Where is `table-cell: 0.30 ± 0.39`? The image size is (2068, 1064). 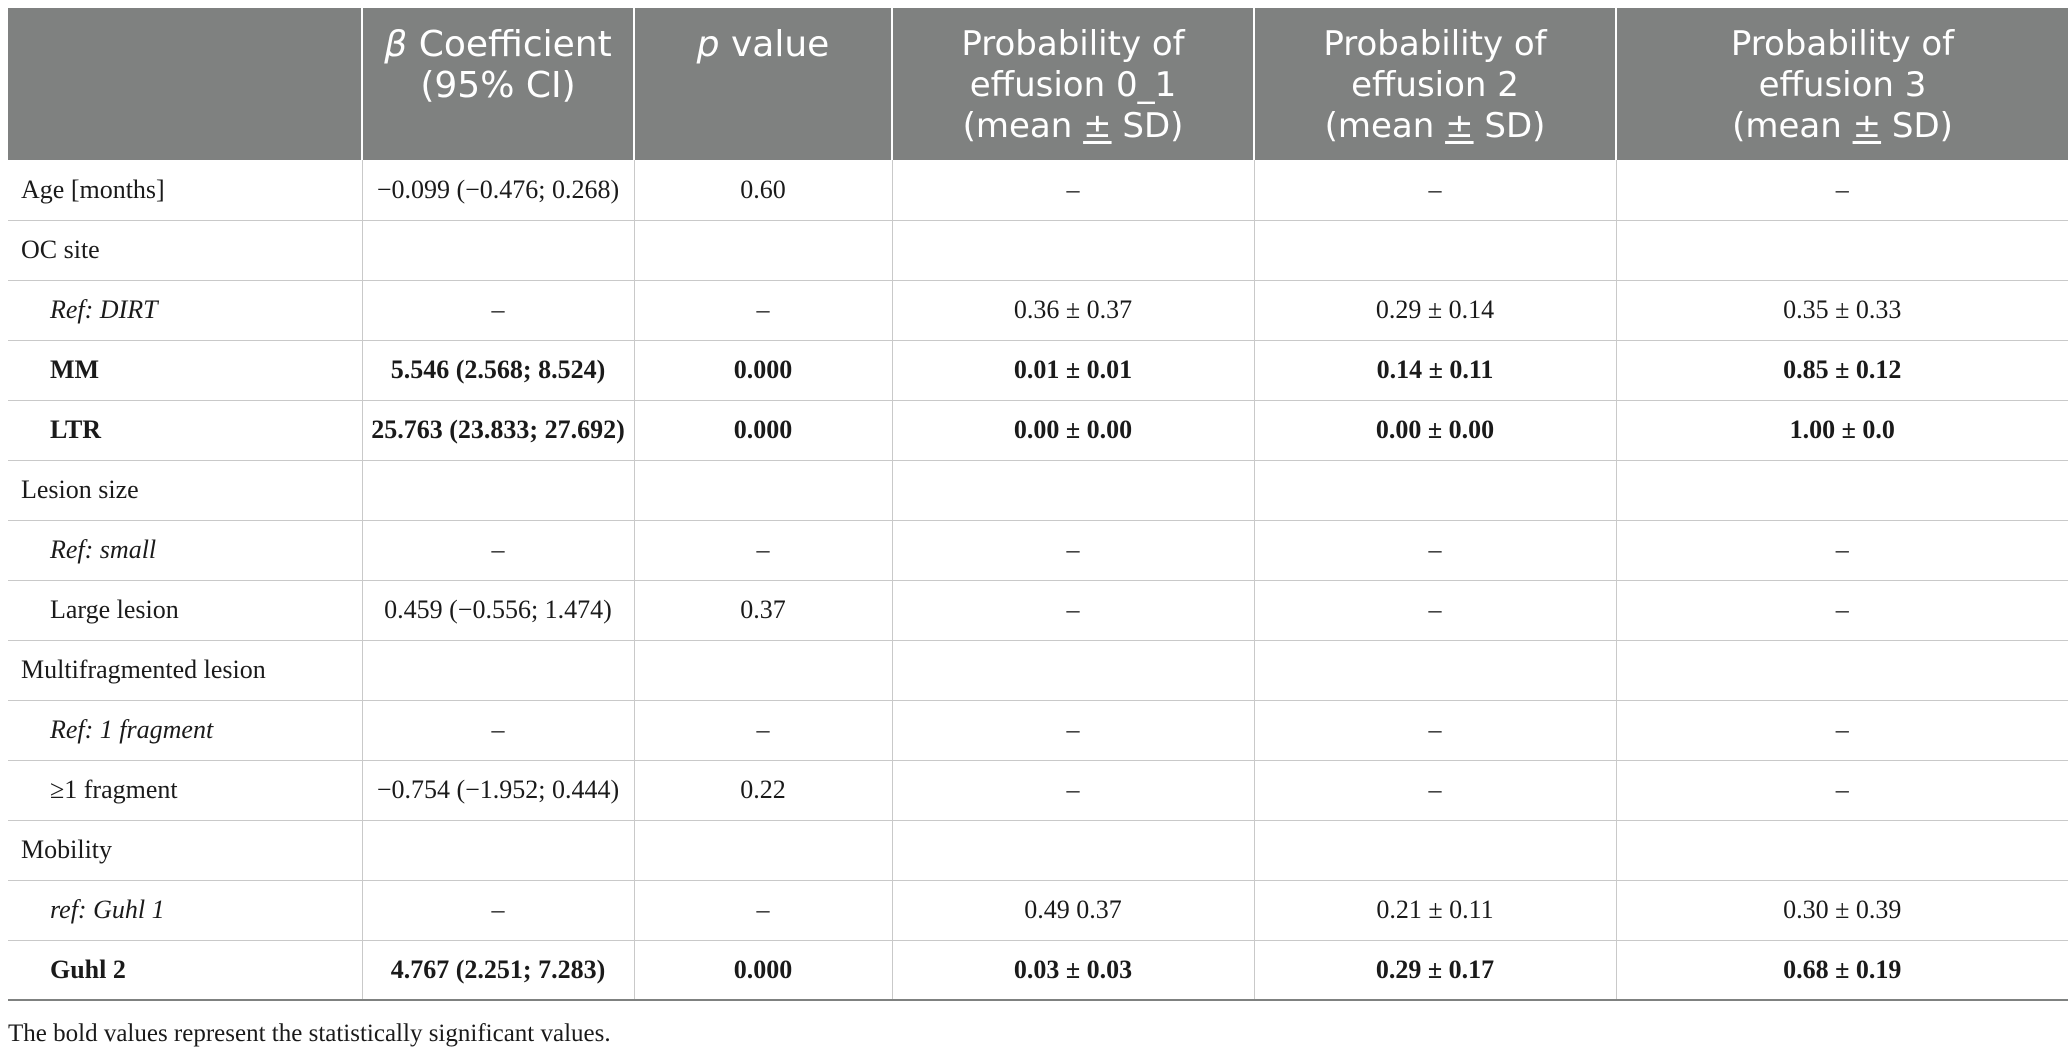
table-cell: 0.30 ± 0.39 is located at coordinates (1842, 910).